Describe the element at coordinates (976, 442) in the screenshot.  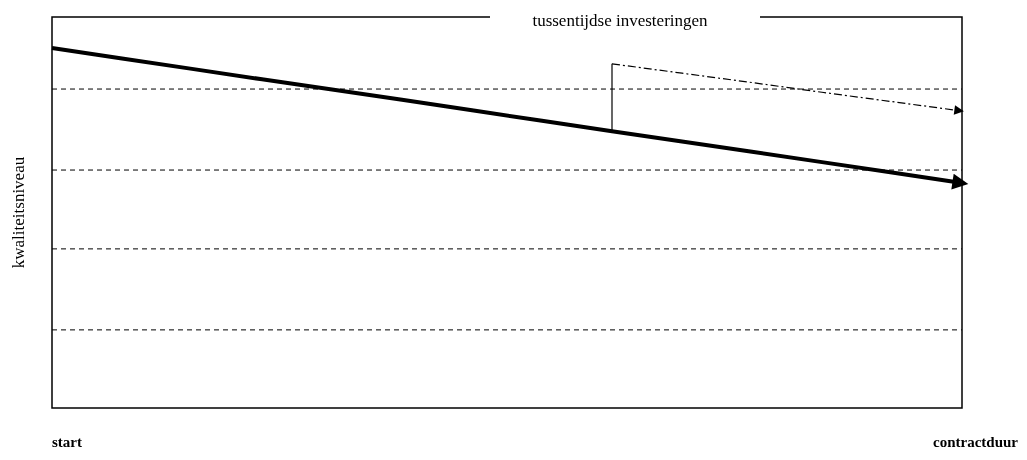
I see `text: contractduur` at that location.